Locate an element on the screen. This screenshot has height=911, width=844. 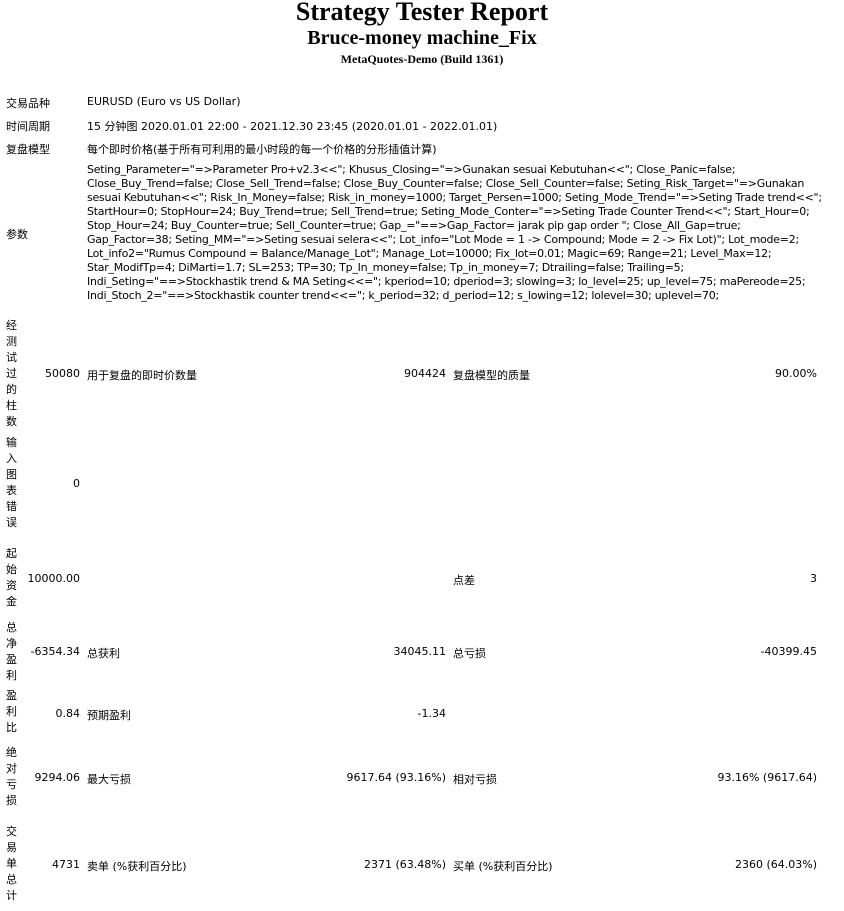
stat-label-2: 预期盈利 is located at coordinates (109, 715).